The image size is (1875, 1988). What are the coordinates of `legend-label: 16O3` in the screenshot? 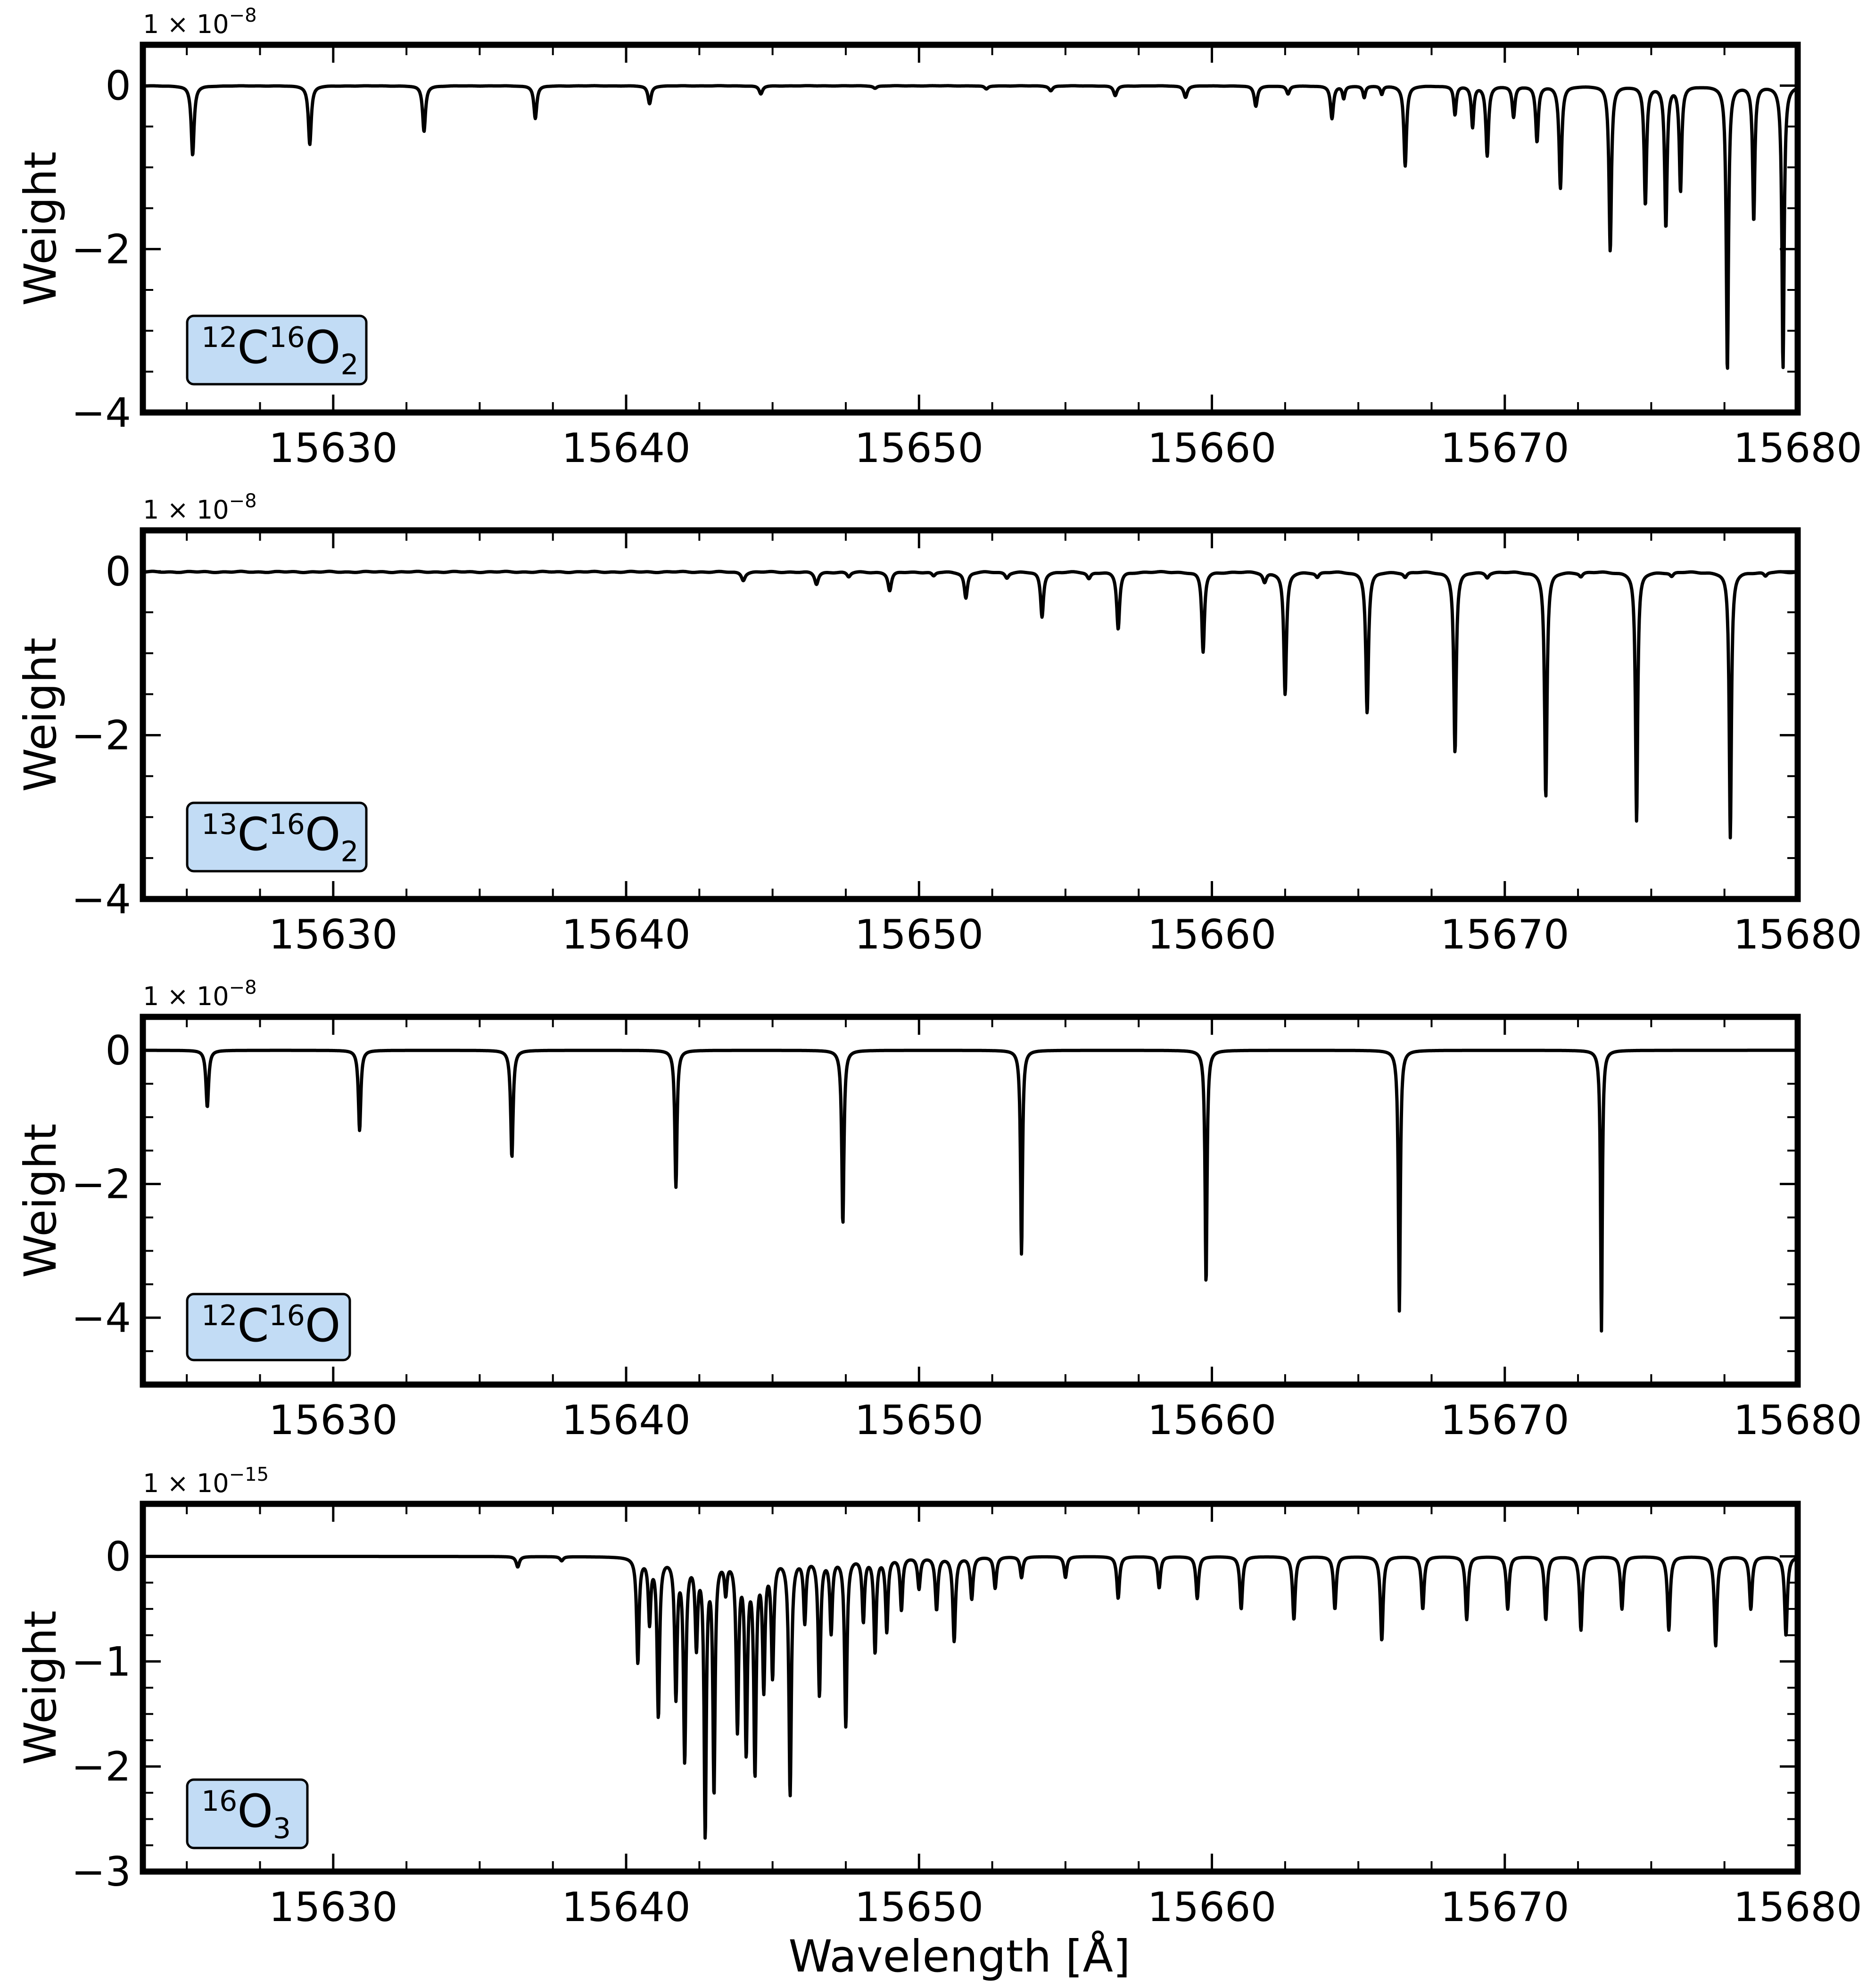 It's located at (246, 1815).